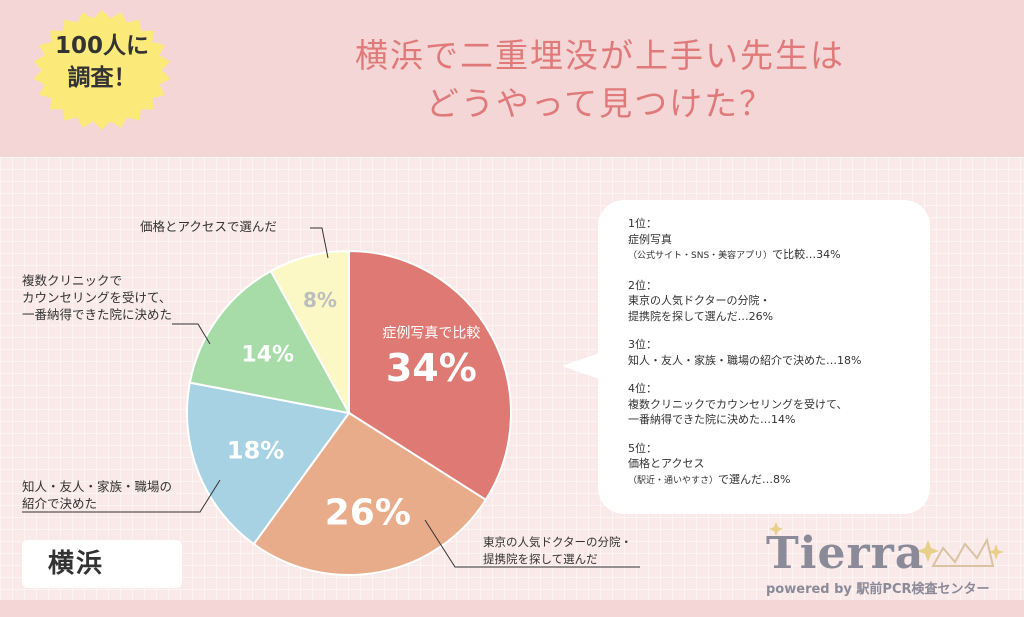  I want to click on title-line-1: 横浜で二重埋没が上手い先生は, so click(600, 55).